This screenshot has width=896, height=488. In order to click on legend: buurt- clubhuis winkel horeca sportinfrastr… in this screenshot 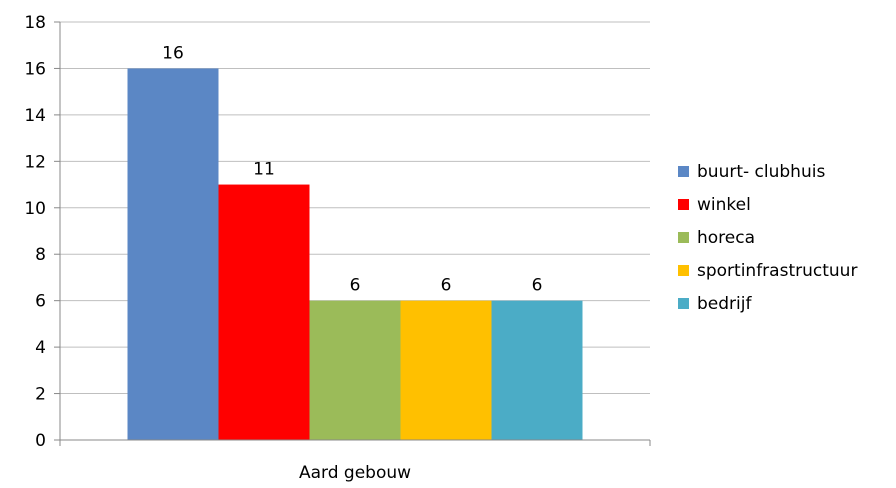, I will do `click(767, 238)`.